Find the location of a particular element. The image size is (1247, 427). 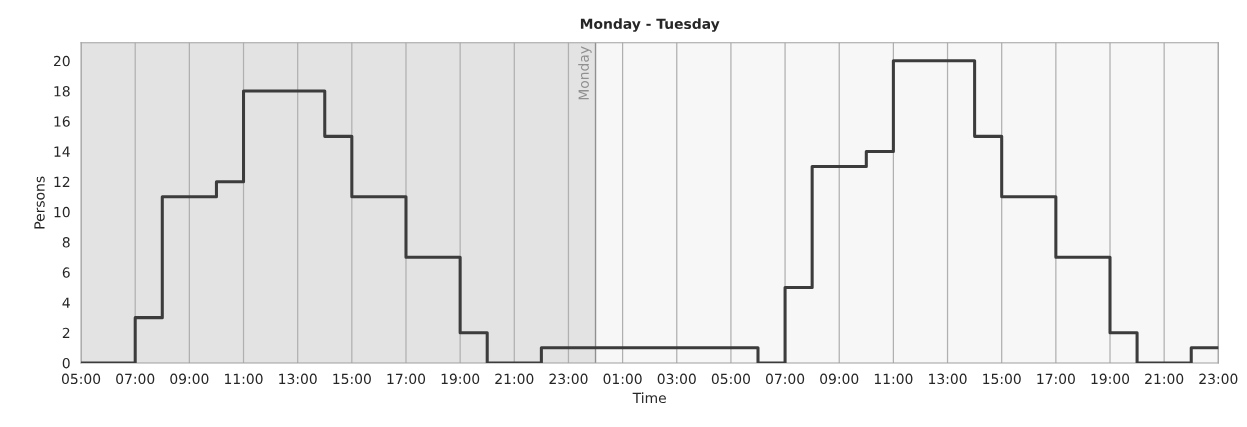

y-tick-label: 10 is located at coordinates (62, 212).